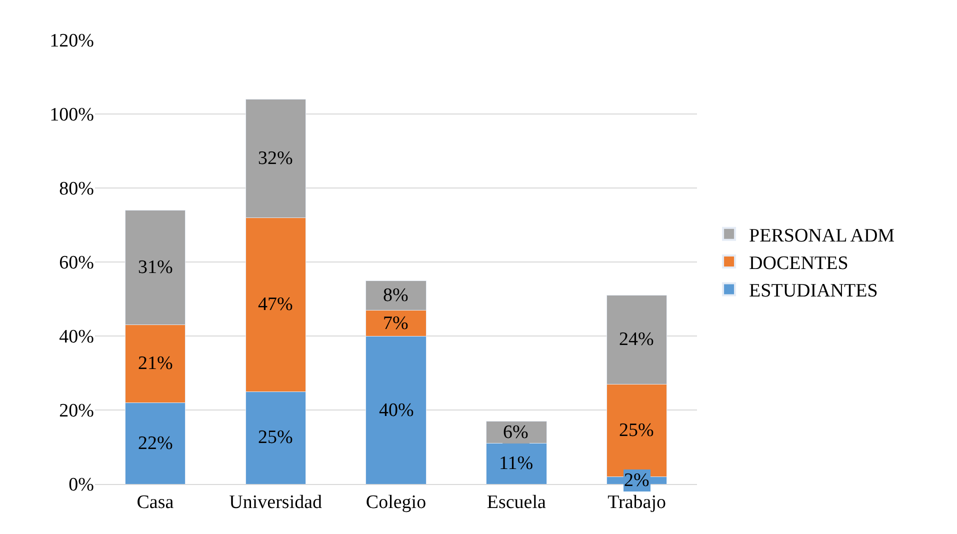 The height and width of the screenshot is (534, 957). I want to click on data-label: 11%, so click(516, 463).